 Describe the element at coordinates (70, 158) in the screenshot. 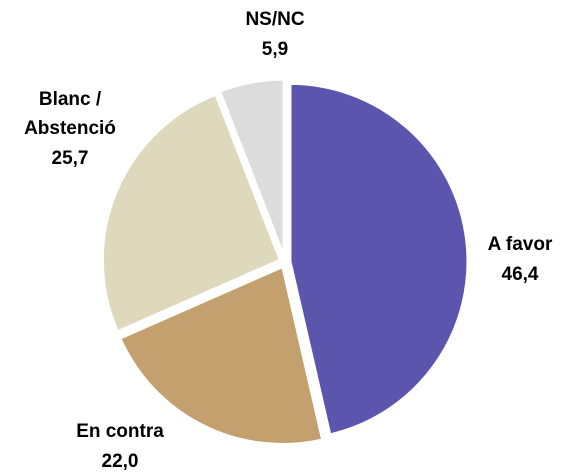

I see `slice-value: 25,7` at that location.